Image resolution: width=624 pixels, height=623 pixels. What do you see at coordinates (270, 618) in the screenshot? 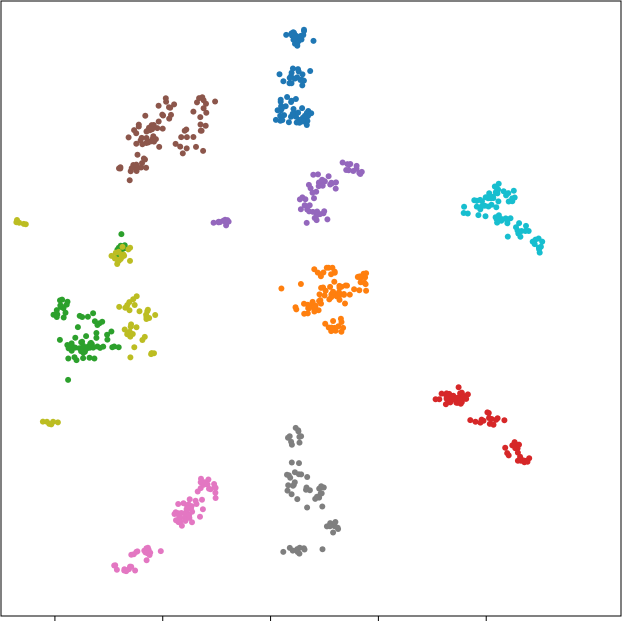
I see `x-axis-ticks` at bounding box center [270, 618].